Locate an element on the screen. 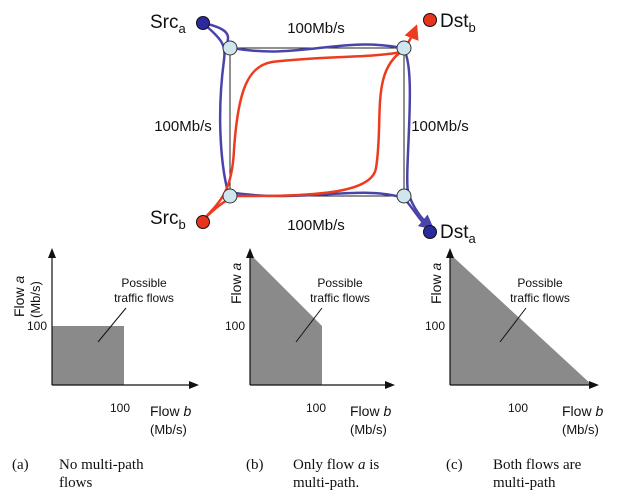 The width and height of the screenshot is (621, 494). router-bottom-right is located at coordinates (404, 196).